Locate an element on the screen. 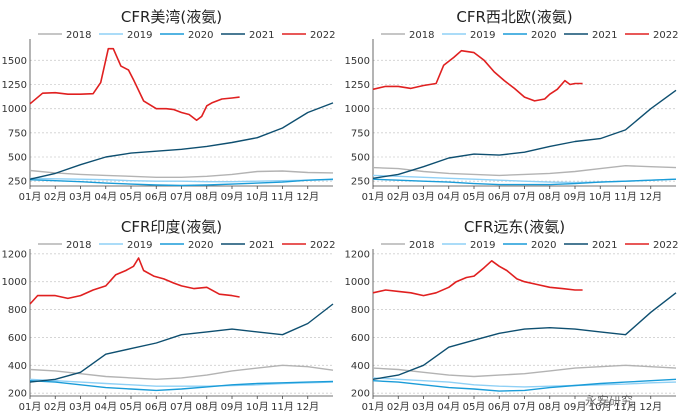 This screenshot has height=414, width=686. y-tick-label: 400 is located at coordinates (360, 366).